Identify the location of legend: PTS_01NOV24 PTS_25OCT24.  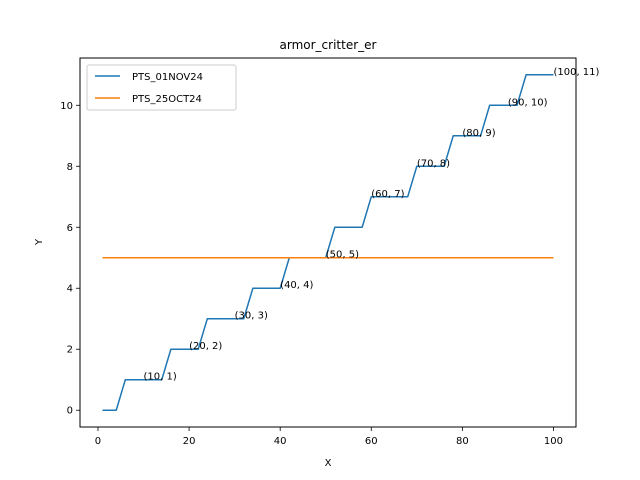
(161, 87).